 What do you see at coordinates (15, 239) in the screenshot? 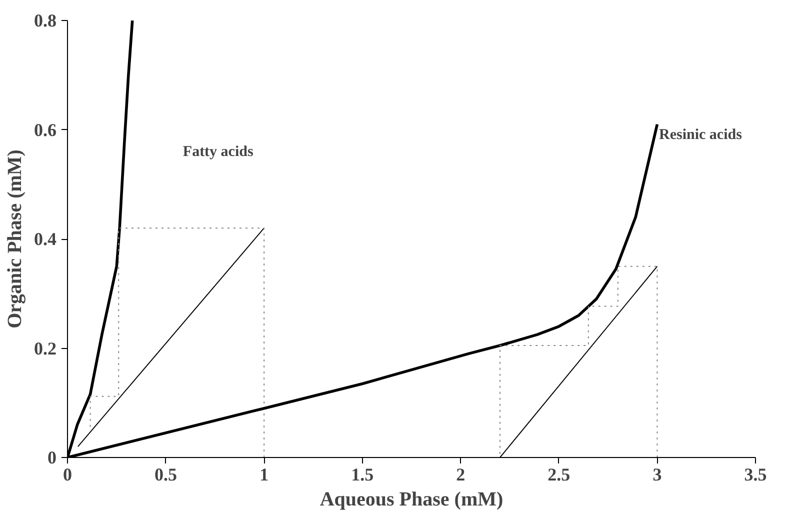
I see `y-axis-title: Organic Phase (mM)` at bounding box center [15, 239].